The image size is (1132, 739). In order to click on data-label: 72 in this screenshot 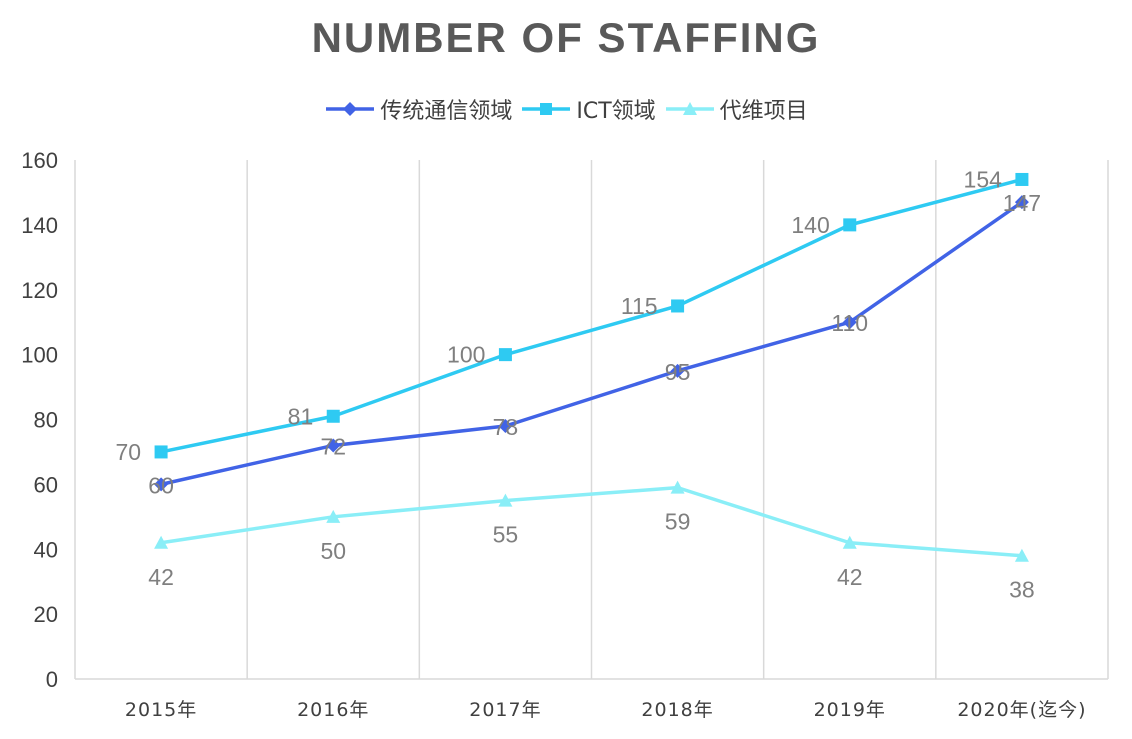, I will do `click(333, 446)`.